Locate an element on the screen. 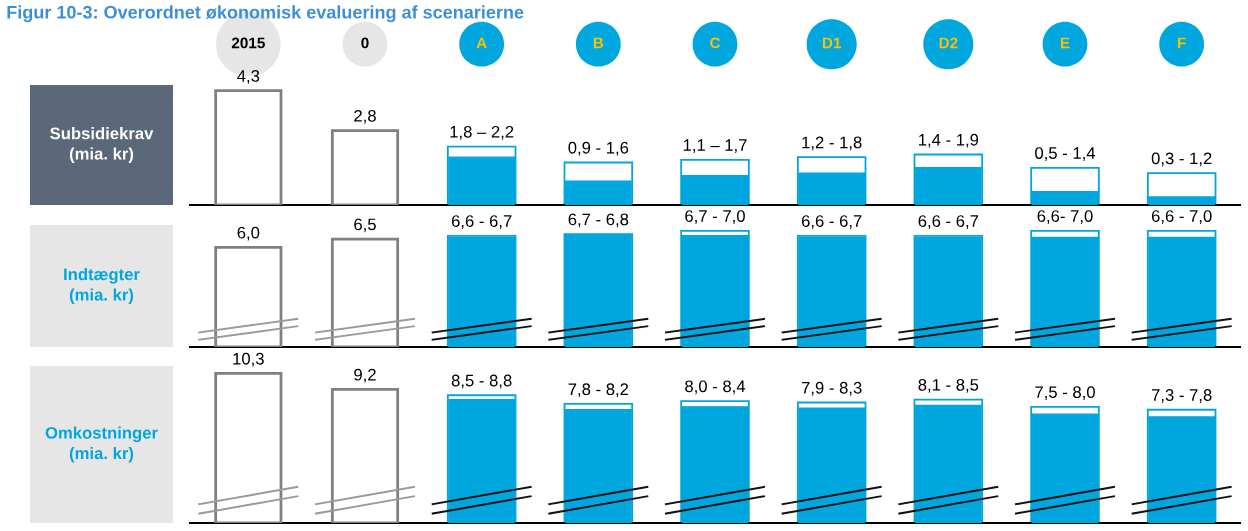 The width and height of the screenshot is (1248, 531). x-tick-label: D1 is located at coordinates (832, 43).